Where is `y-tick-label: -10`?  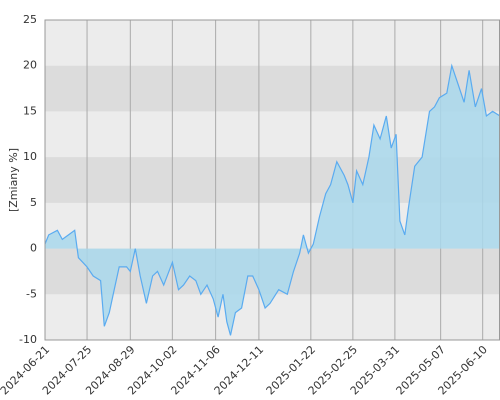 y-tick-label: -10 is located at coordinates (28, 339).